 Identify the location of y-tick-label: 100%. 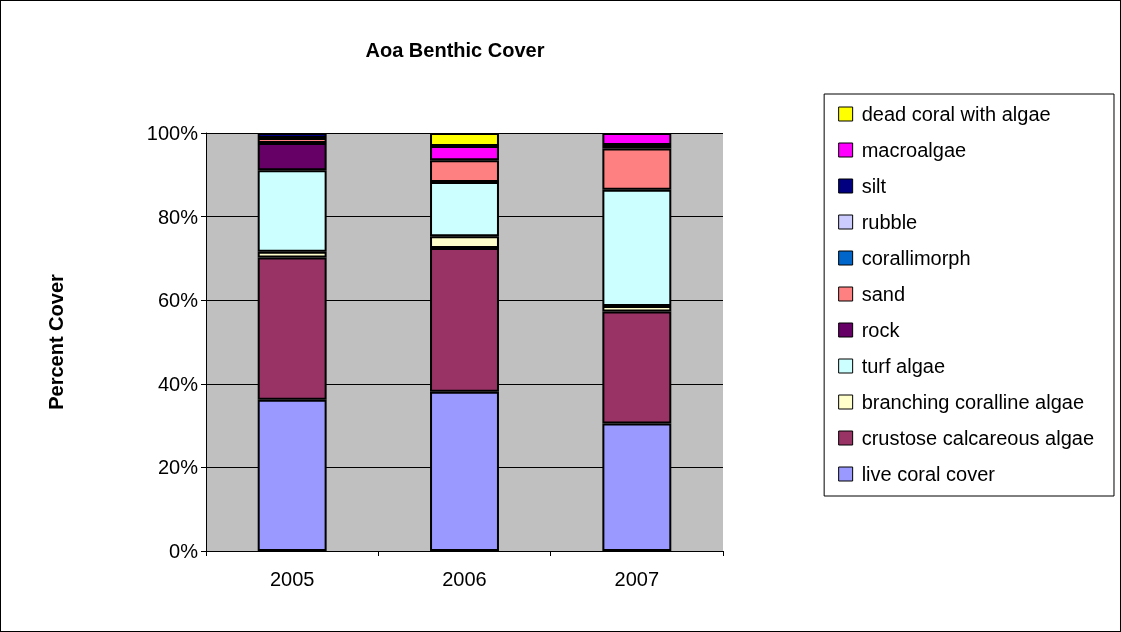
(172, 133).